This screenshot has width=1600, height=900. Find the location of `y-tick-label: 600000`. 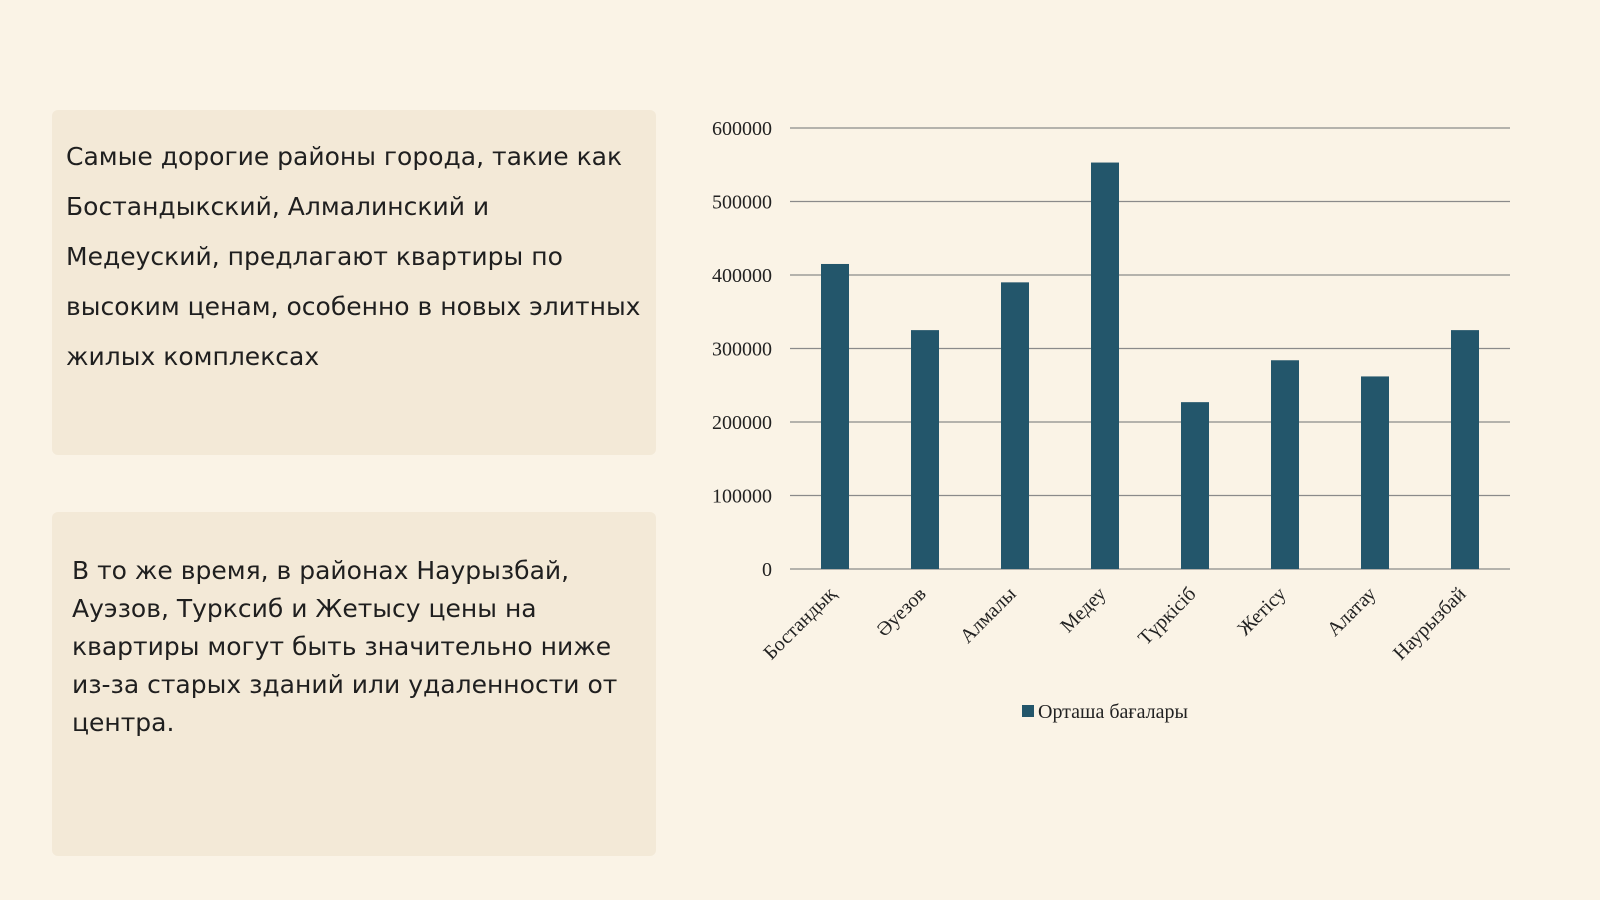

y-tick-label: 600000 is located at coordinates (742, 129).